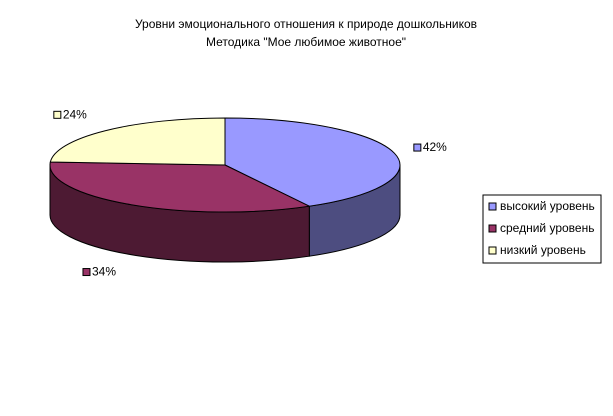  I want to click on legend-label: низкий уровень, so click(543, 250).